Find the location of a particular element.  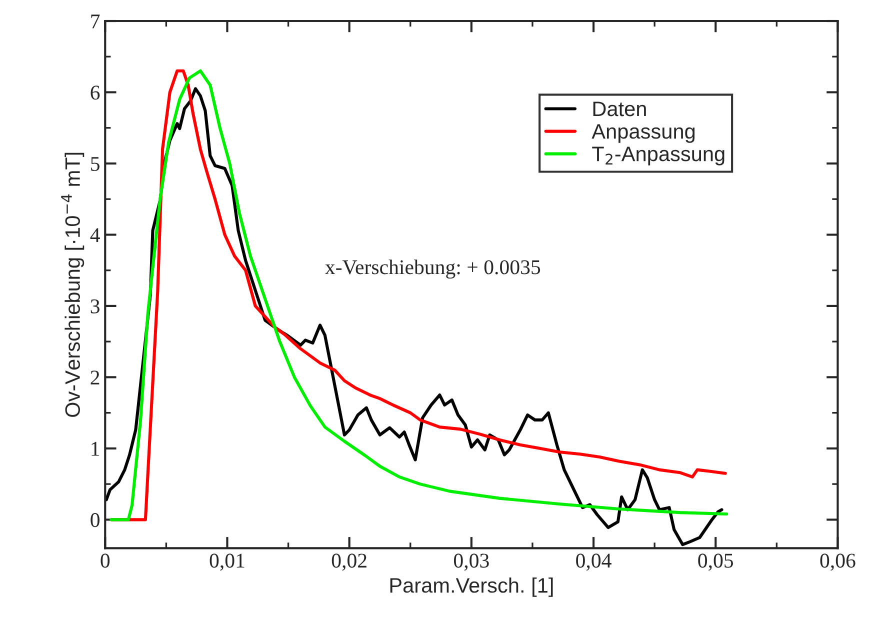

y-tick-label: 3 is located at coordinates (95, 306).